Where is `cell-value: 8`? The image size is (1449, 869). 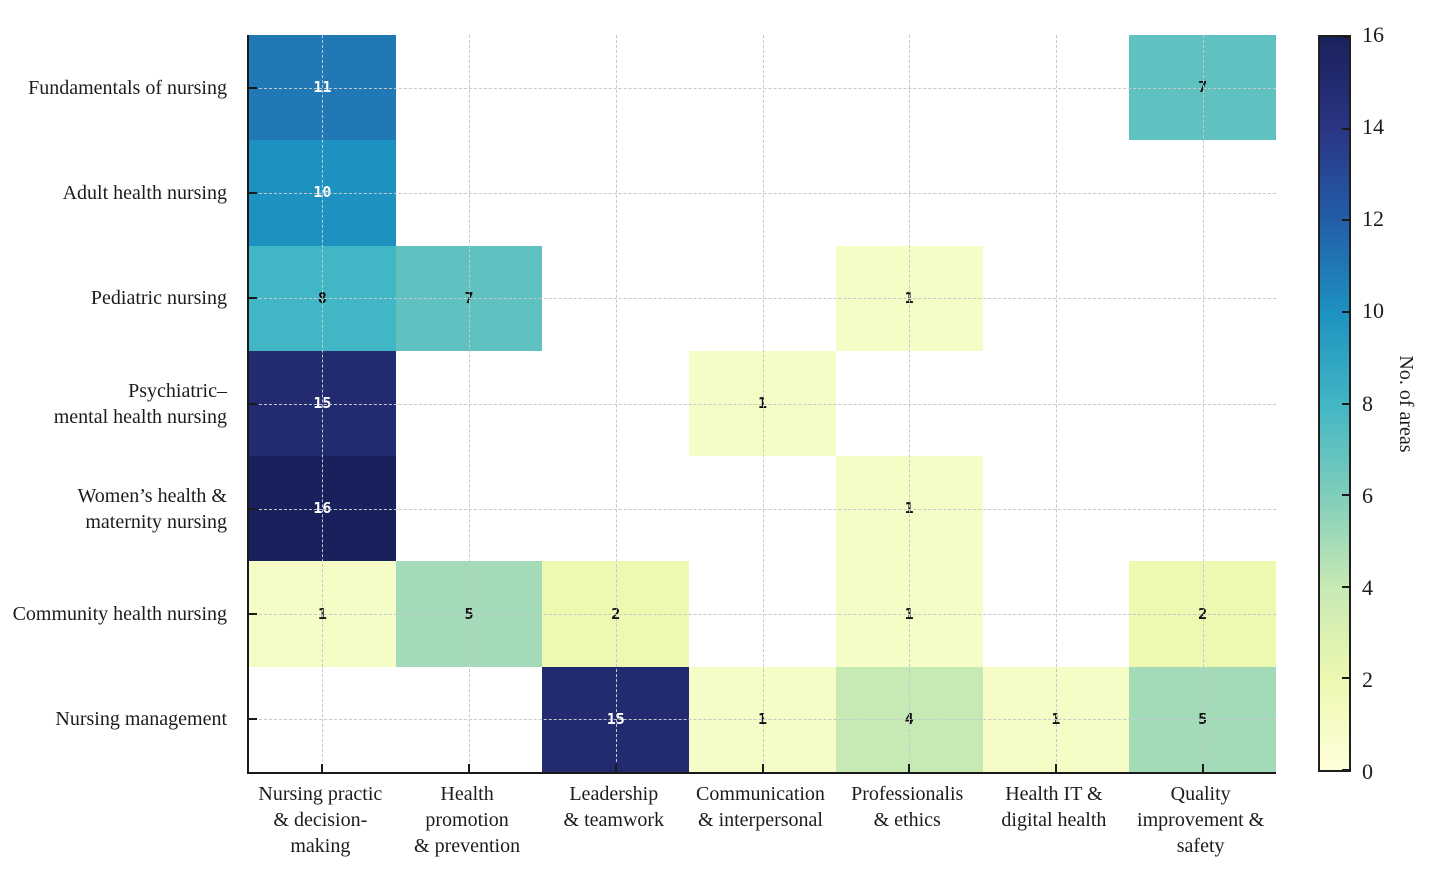
cell-value: 8 is located at coordinates (322, 297).